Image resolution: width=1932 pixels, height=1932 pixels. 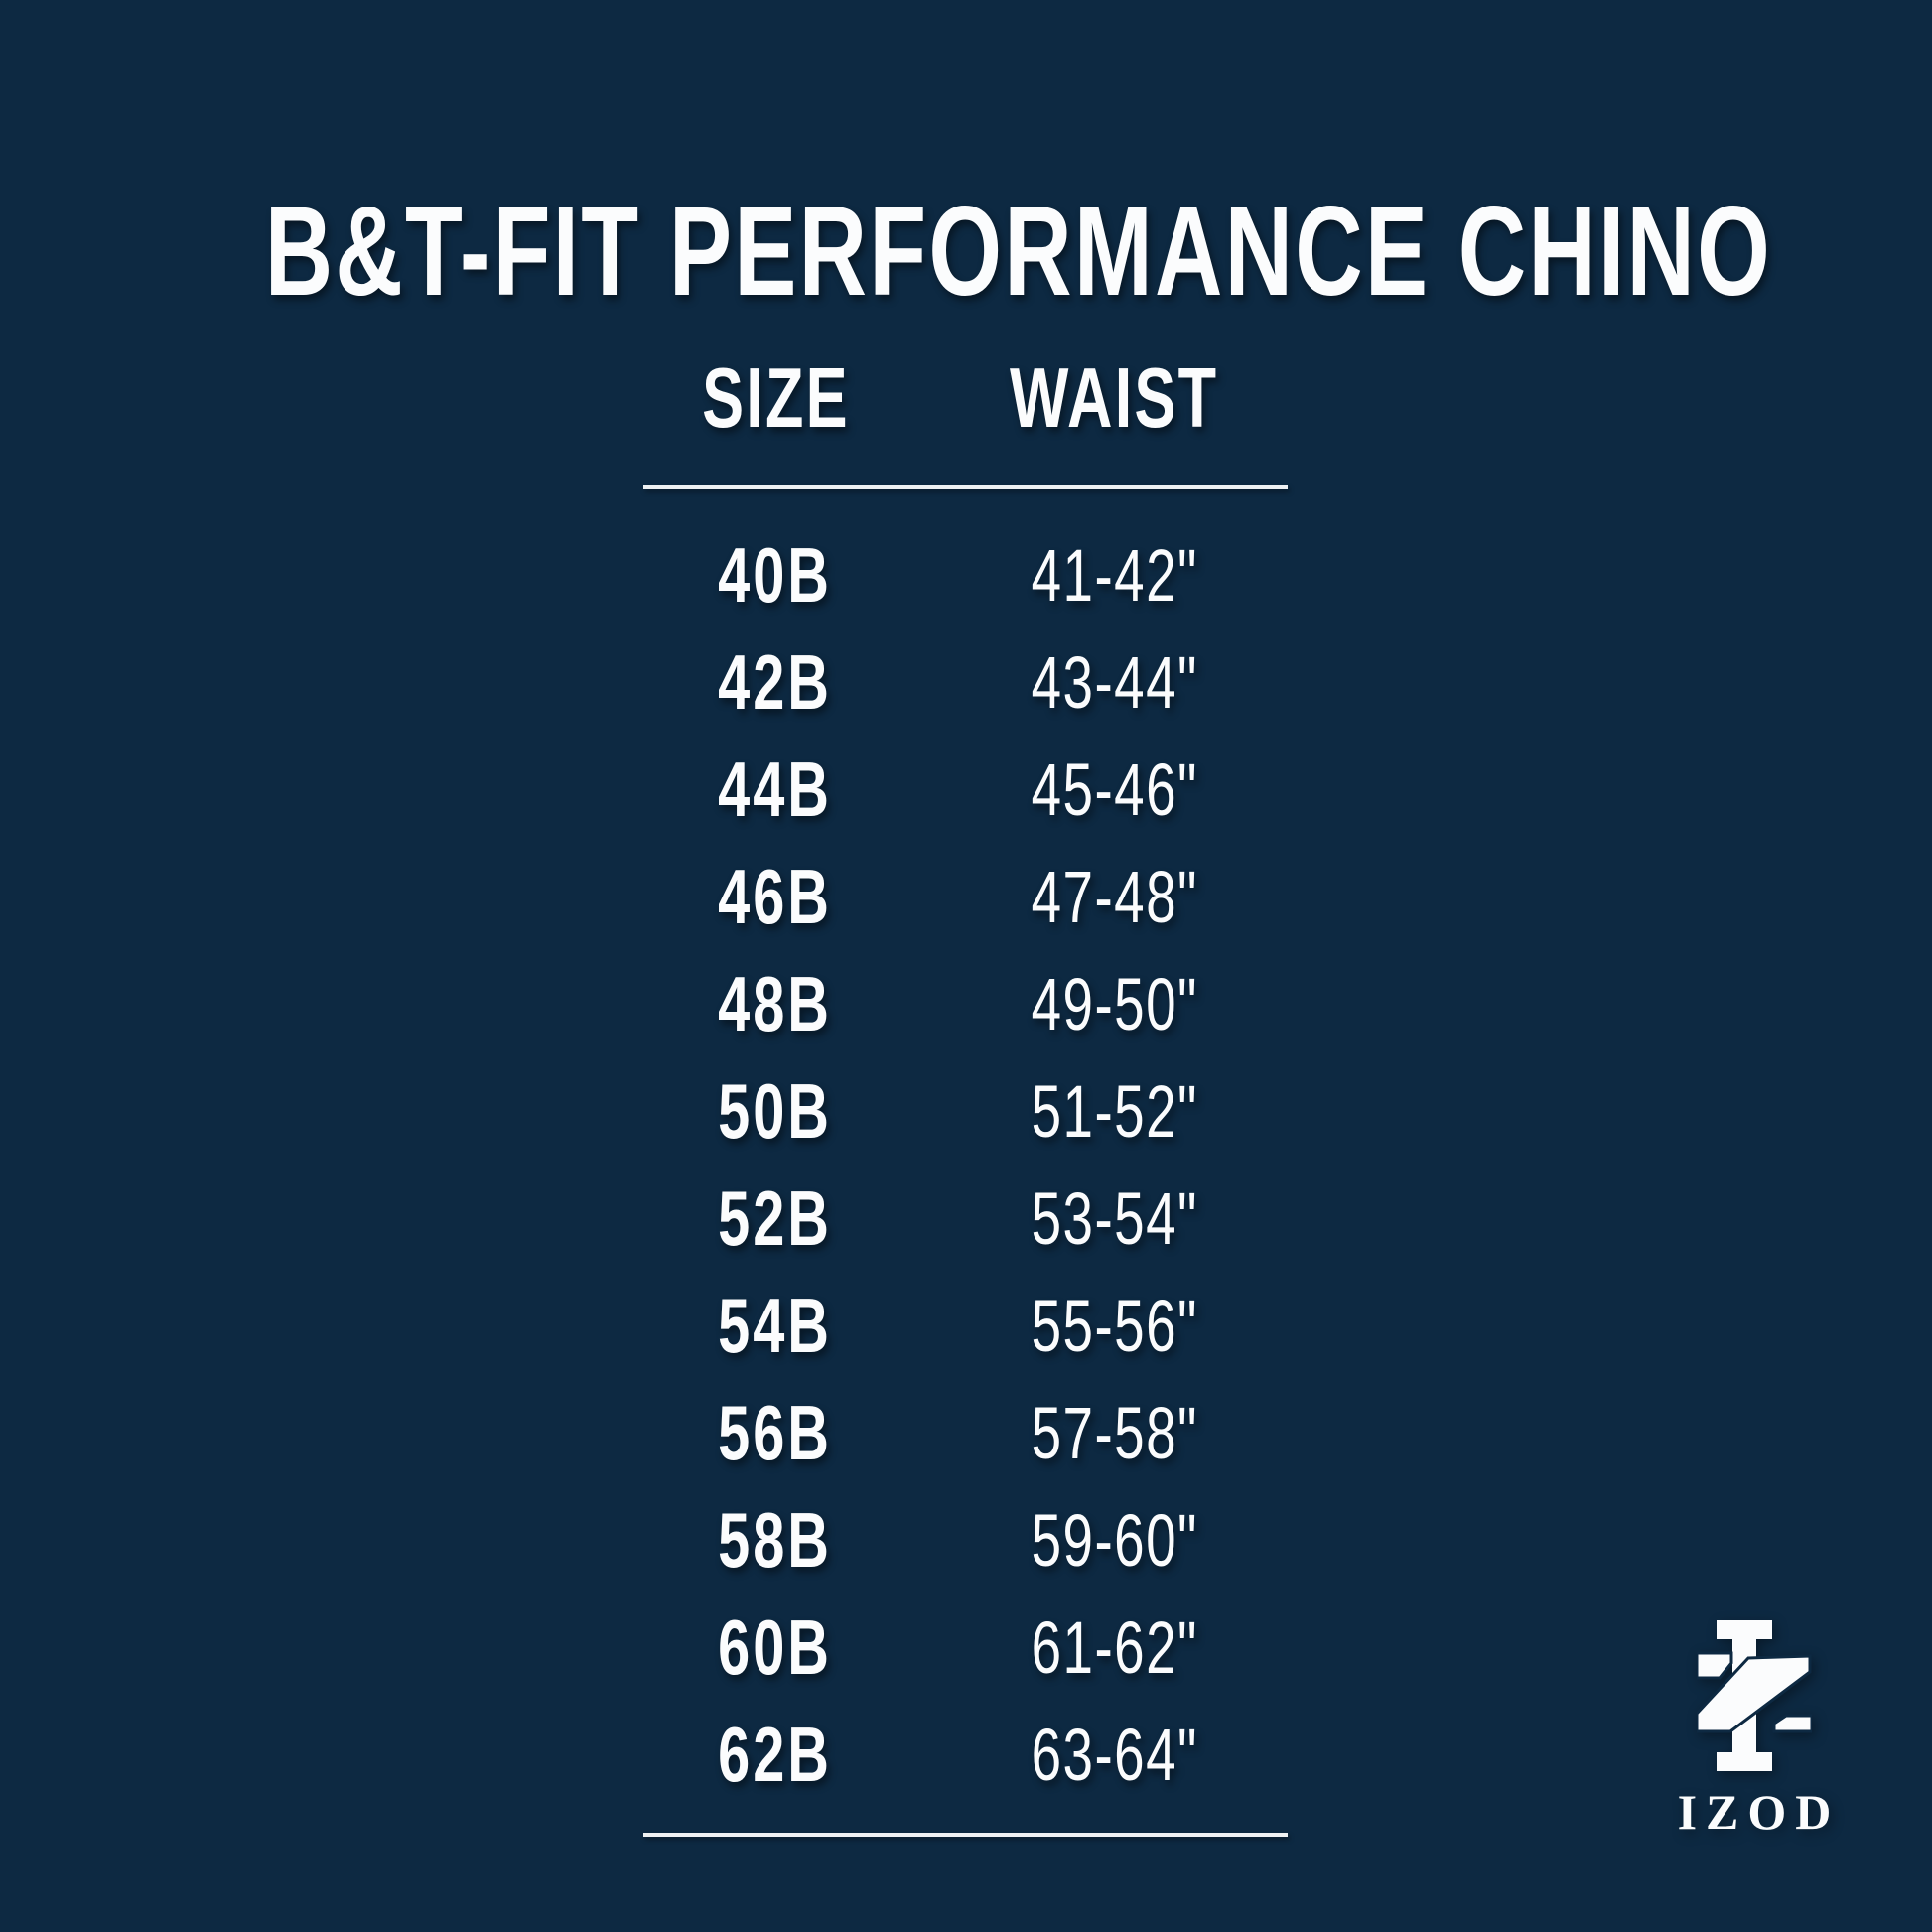 What do you see at coordinates (1114, 1647) in the screenshot?
I see `waist-cell: 61-62"` at bounding box center [1114, 1647].